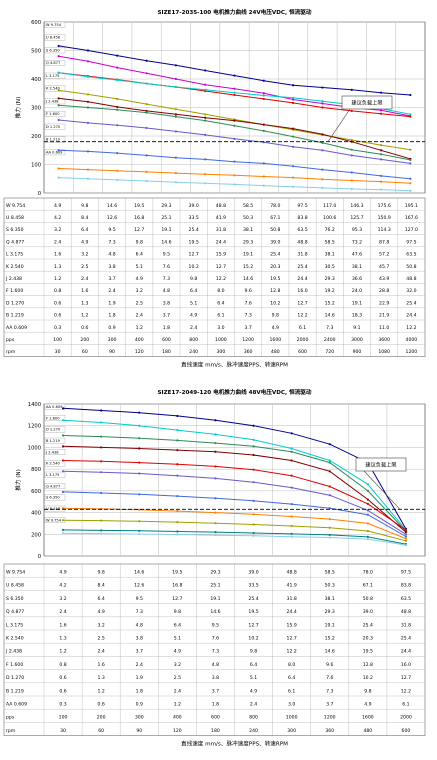 Image resolution: width=437 pixels, height=760 pixels. What do you see at coordinates (177, 678) in the screenshot?
I see `table-cell: 2.5` at bounding box center [177, 678].